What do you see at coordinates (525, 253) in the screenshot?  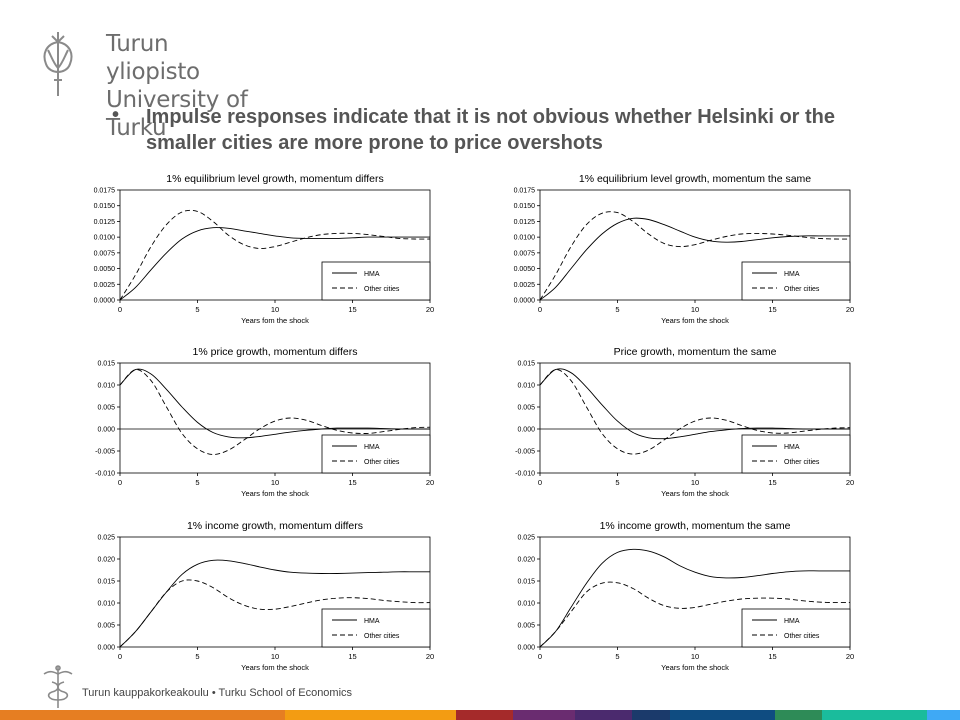 I see `y-tick-label: 0.0075` at bounding box center [525, 253].